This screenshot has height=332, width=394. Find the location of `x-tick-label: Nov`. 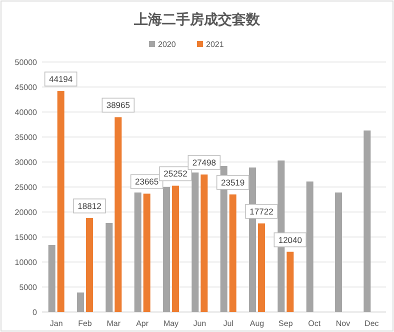

x-tick-label: Nov is located at coordinates (343, 323).